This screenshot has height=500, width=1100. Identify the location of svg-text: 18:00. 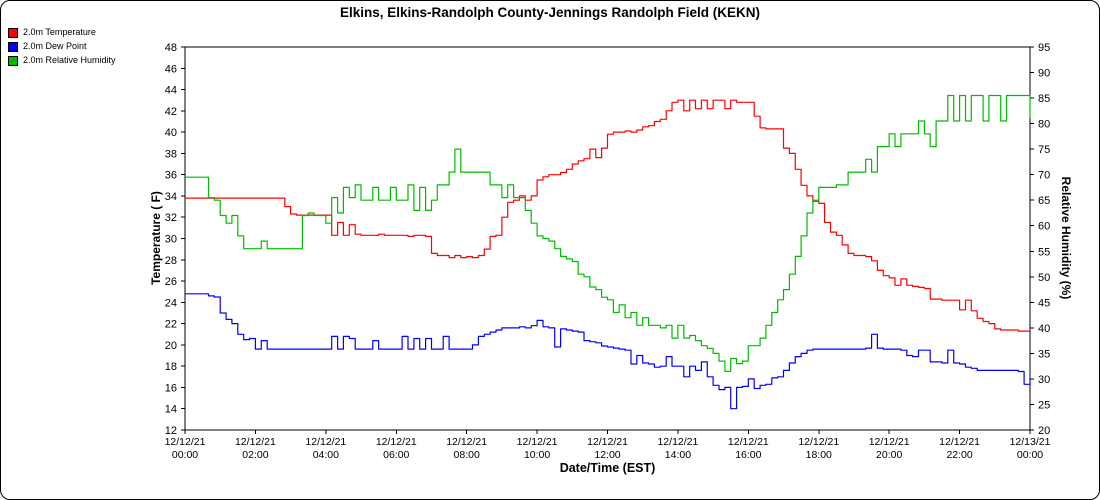
(819, 455).